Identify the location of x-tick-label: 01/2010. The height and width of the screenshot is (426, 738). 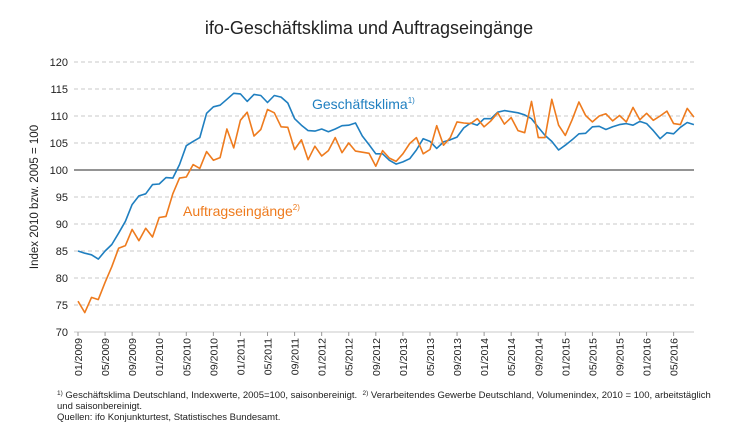
(160, 357).